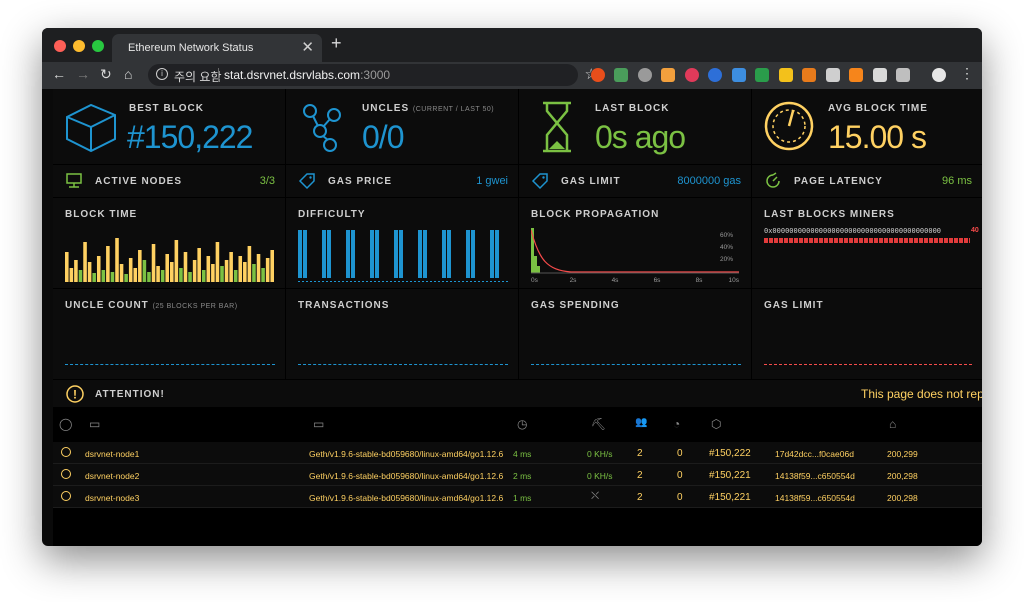  What do you see at coordinates (60, 46) in the screenshot?
I see `close-window-button` at bounding box center [60, 46].